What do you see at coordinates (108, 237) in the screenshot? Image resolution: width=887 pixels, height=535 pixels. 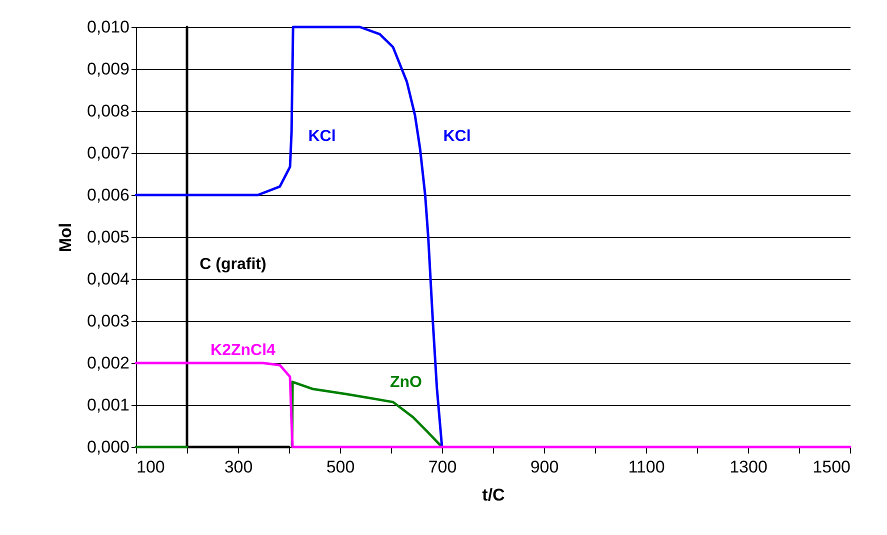 I see `y-tick-label: 0,005` at bounding box center [108, 237].